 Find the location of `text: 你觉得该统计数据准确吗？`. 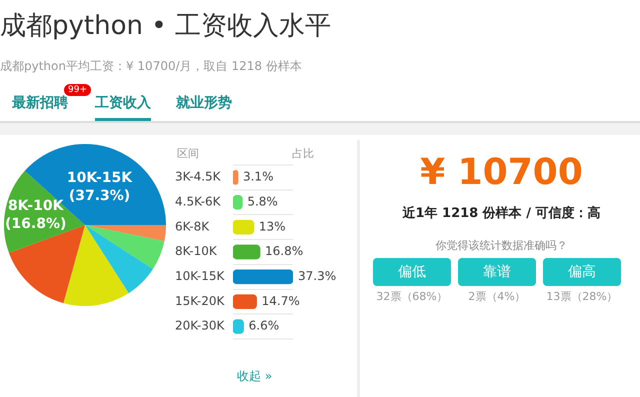

text: 你觉得该统计数据准确吗？ is located at coordinates (501, 245).